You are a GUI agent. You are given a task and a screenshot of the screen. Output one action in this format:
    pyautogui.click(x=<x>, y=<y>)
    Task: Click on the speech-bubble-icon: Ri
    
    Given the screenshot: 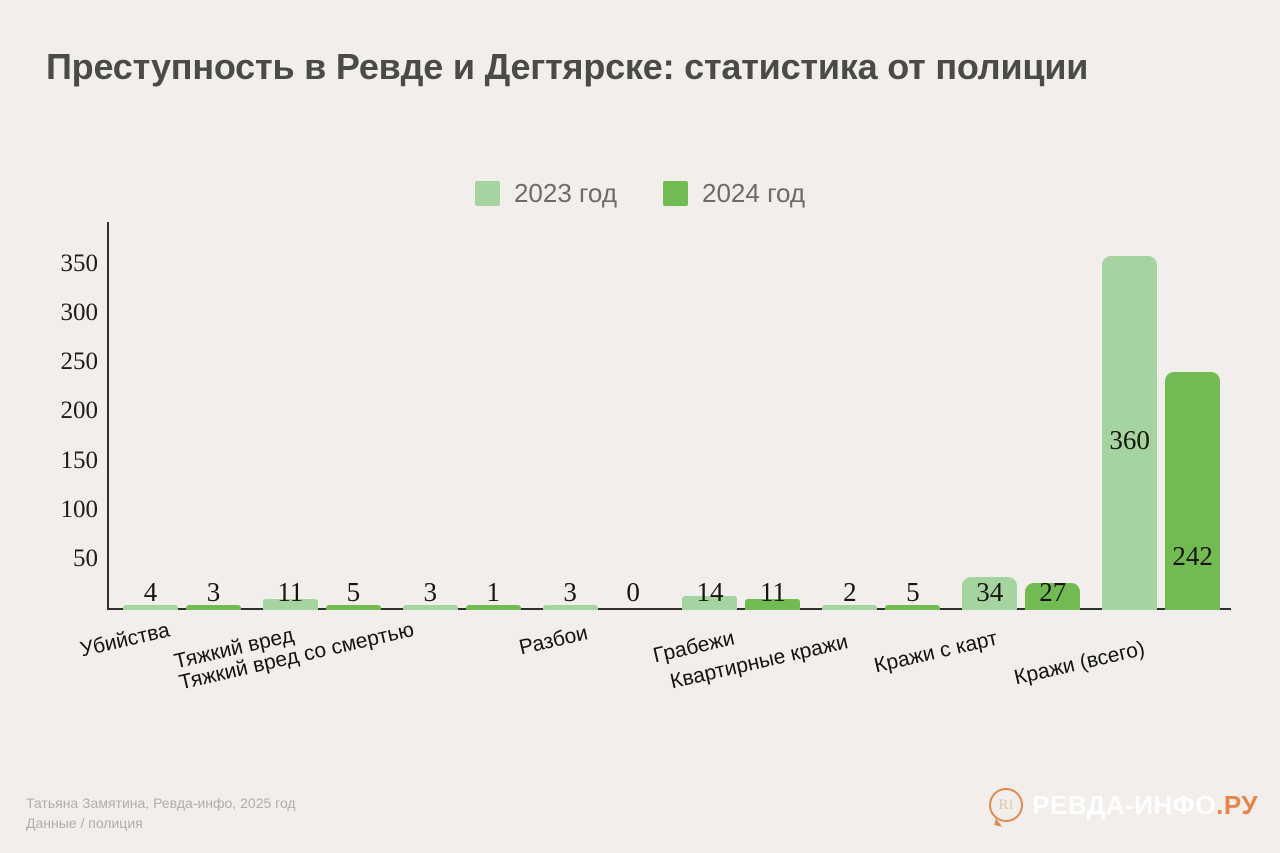 What is the action you would take?
    pyautogui.click(x=1006, y=805)
    